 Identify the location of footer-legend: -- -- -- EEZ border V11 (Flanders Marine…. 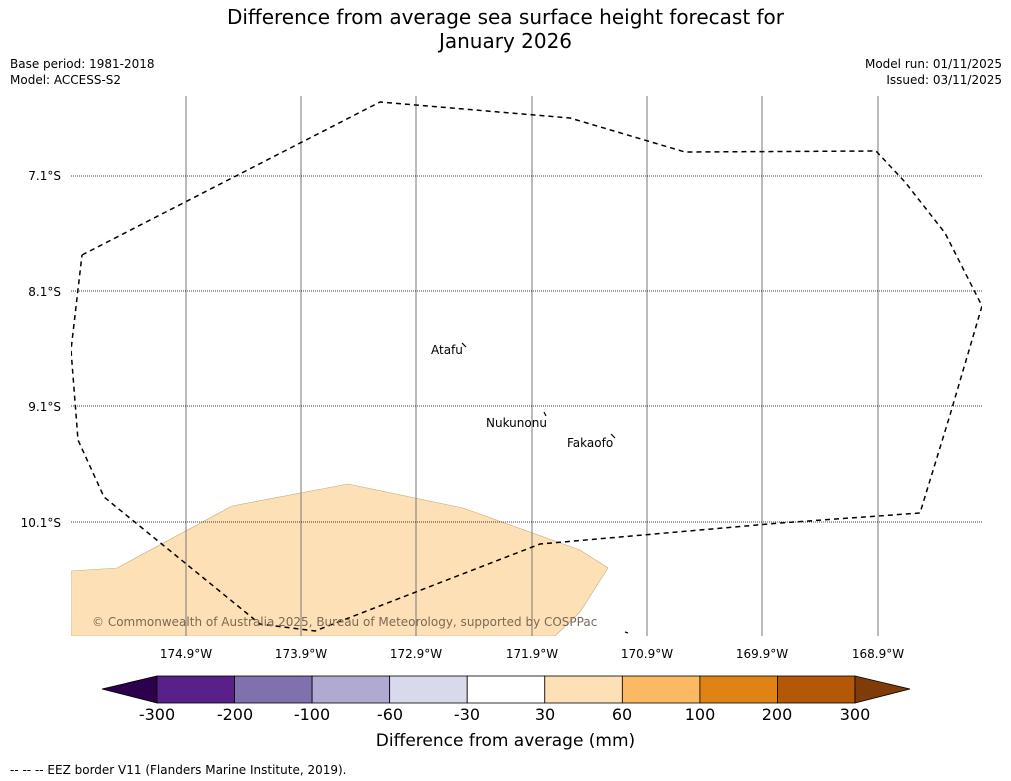
(178, 770).